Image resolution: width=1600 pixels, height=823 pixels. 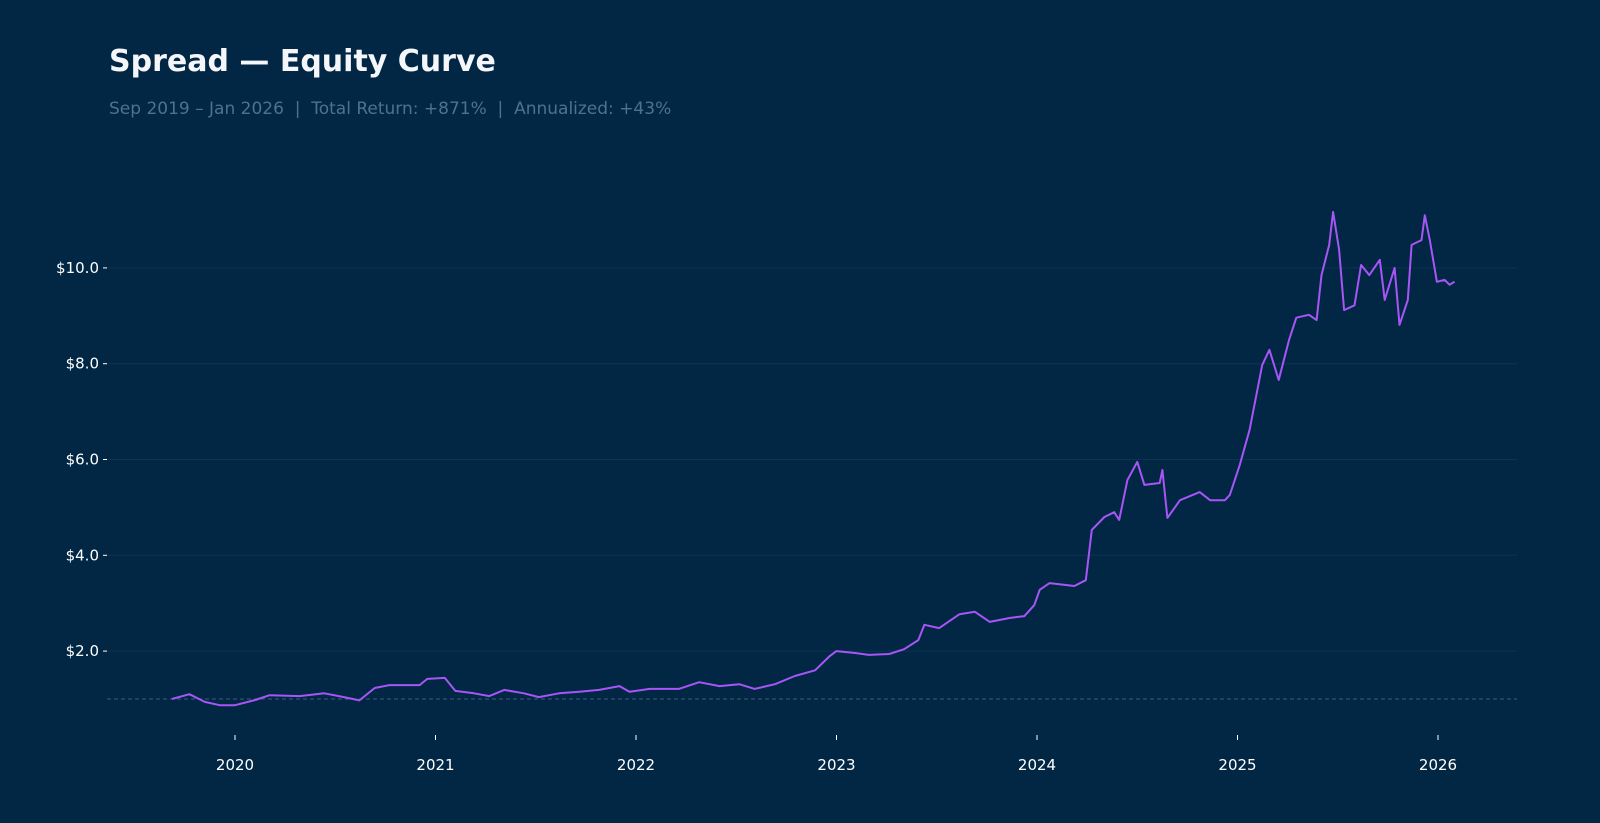 What do you see at coordinates (235, 765) in the screenshot?
I see `x-tick-label: 2020` at bounding box center [235, 765].